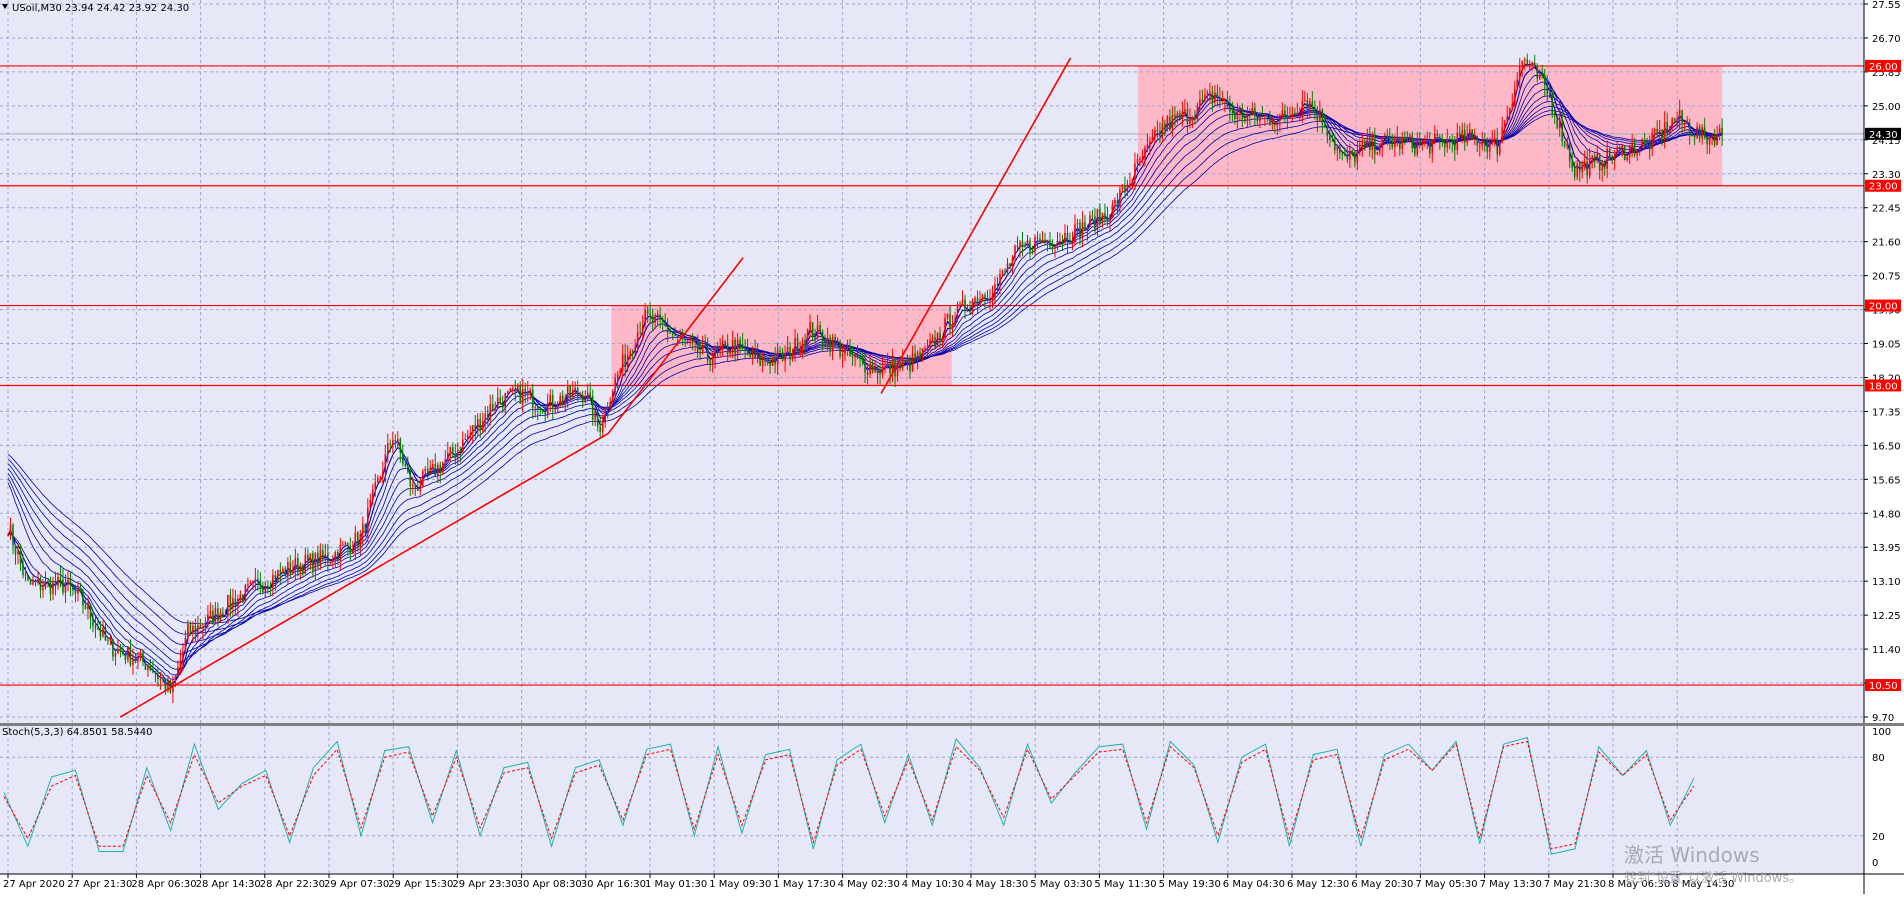  I want to click on x-tick-label: 30 Apr 16:30, so click(613, 884).